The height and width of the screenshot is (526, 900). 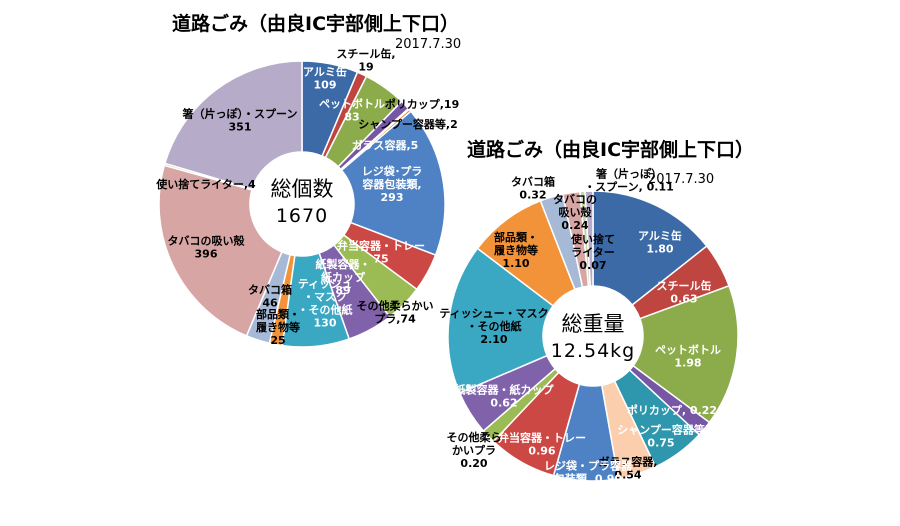 What do you see at coordinates (270, 296) in the screenshot?
I see `slice-label-1-13: タバコ箱 46` at bounding box center [270, 296].